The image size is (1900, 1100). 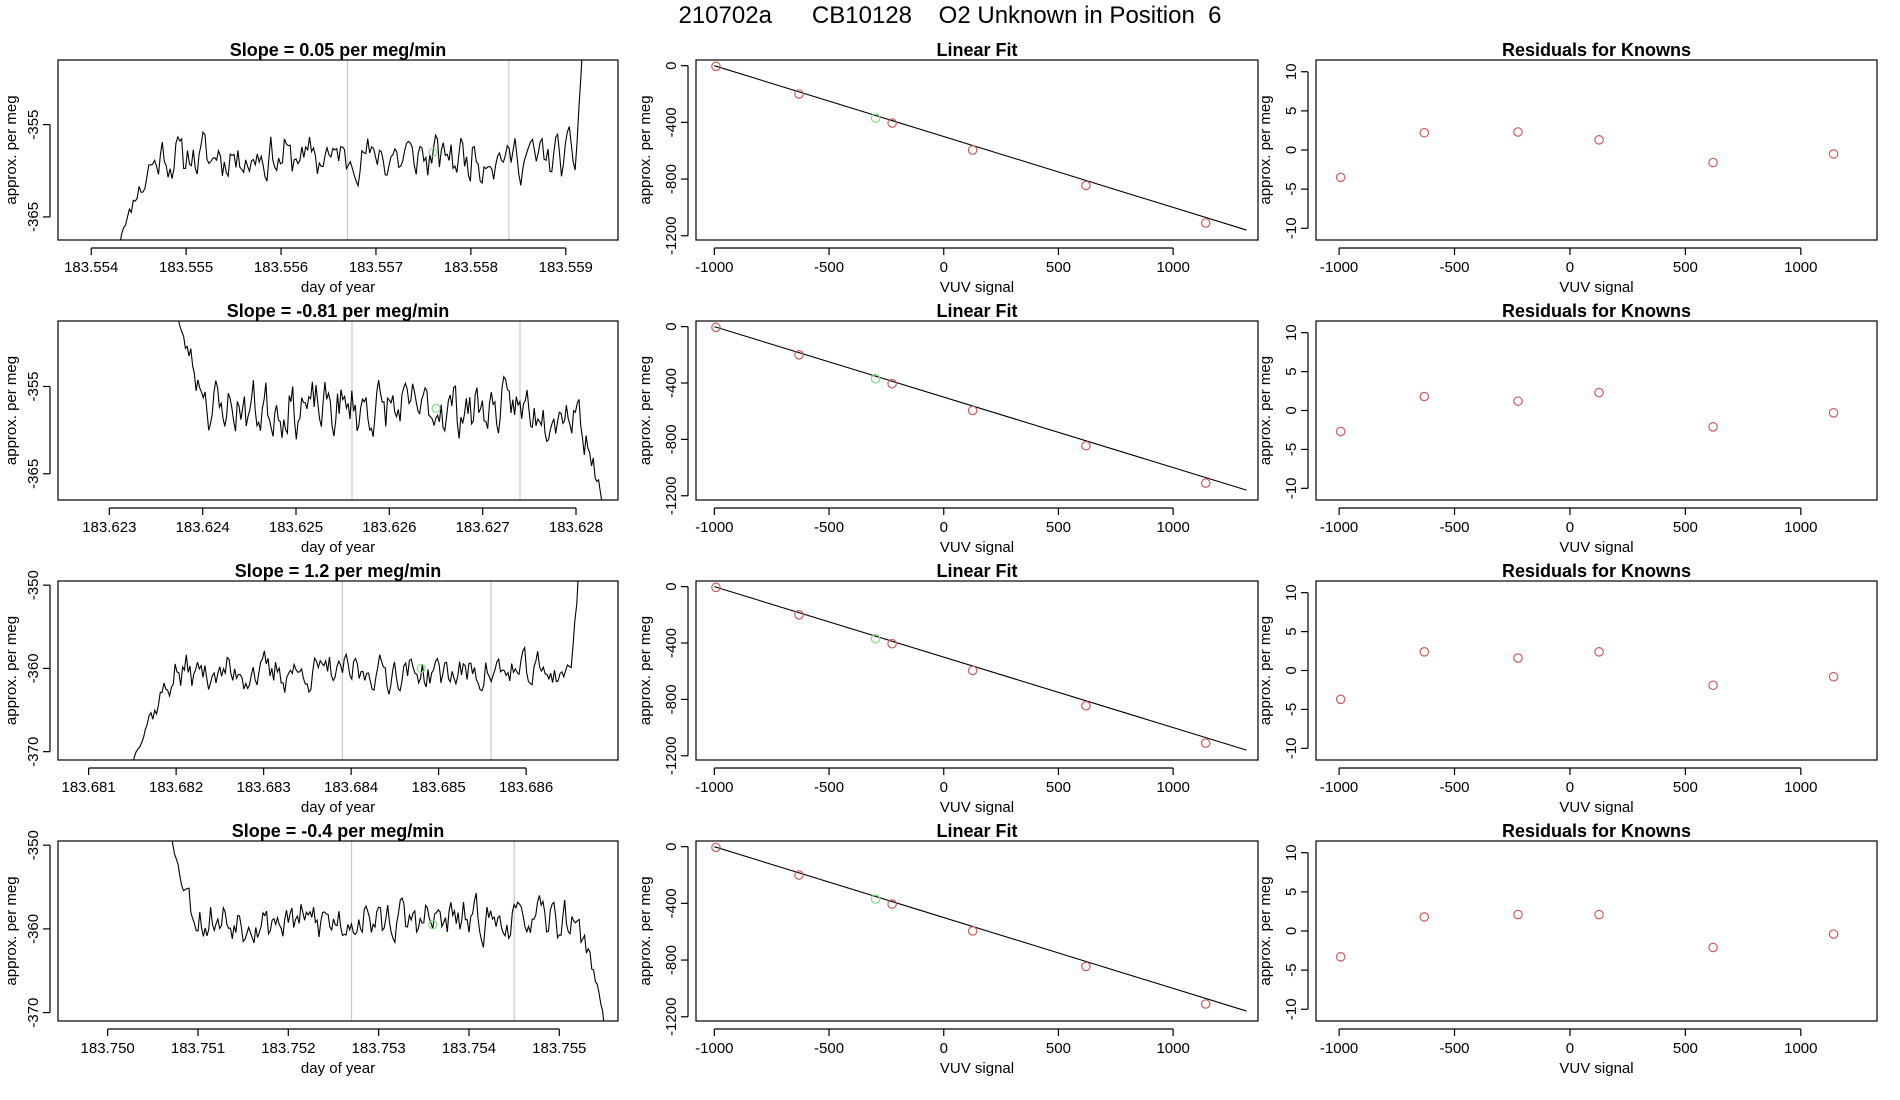 I want to click on y-tick-label: -360, so click(x=33, y=668).